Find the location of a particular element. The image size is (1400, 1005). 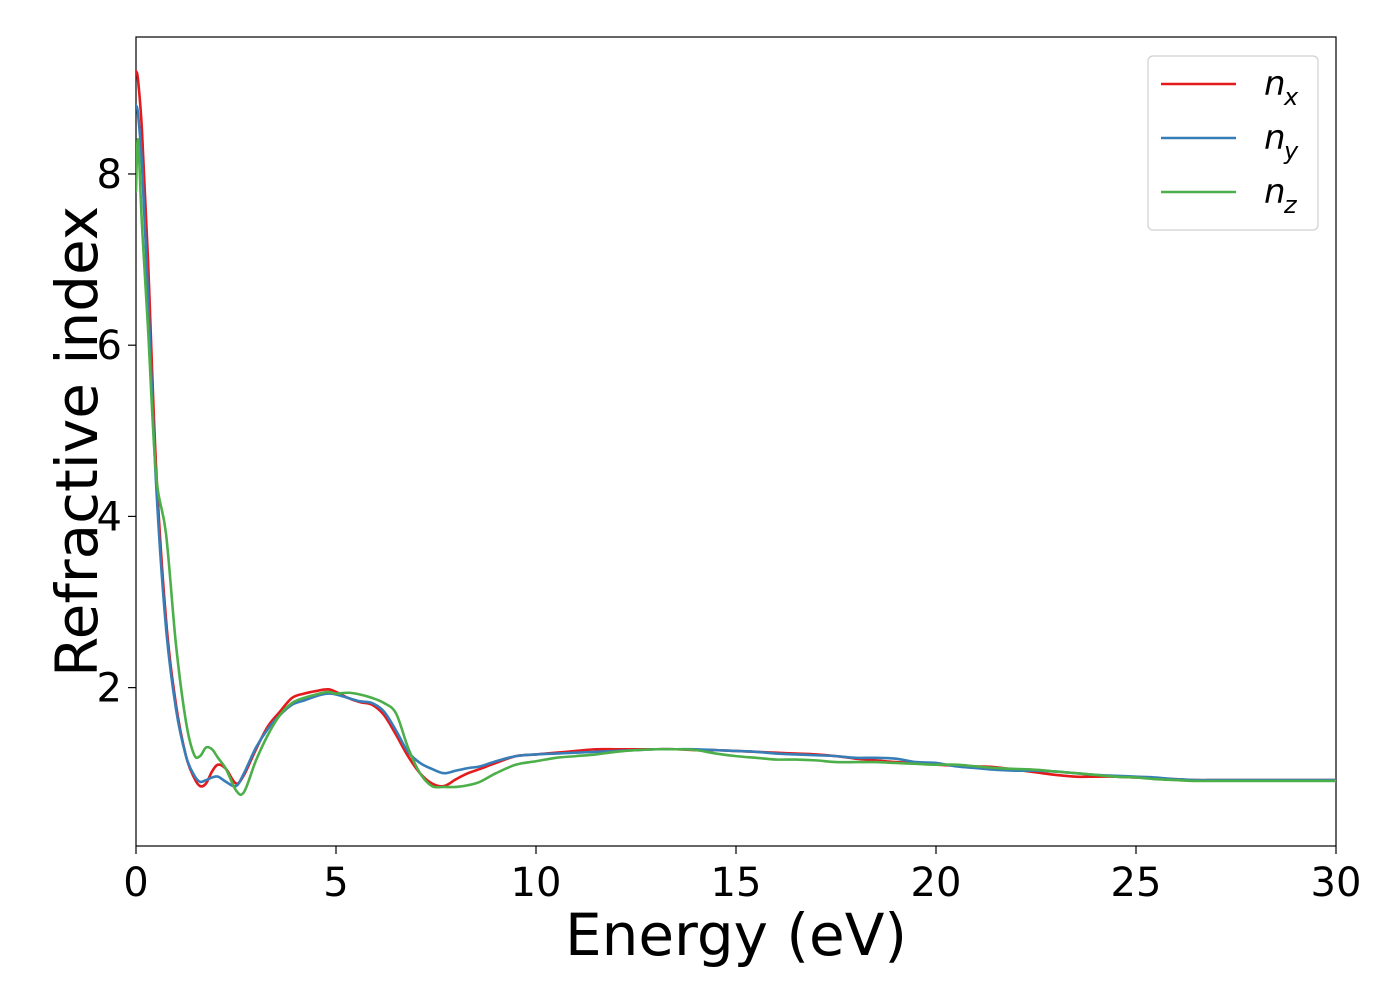

y-tick-label: 2 is located at coordinates (109, 689).